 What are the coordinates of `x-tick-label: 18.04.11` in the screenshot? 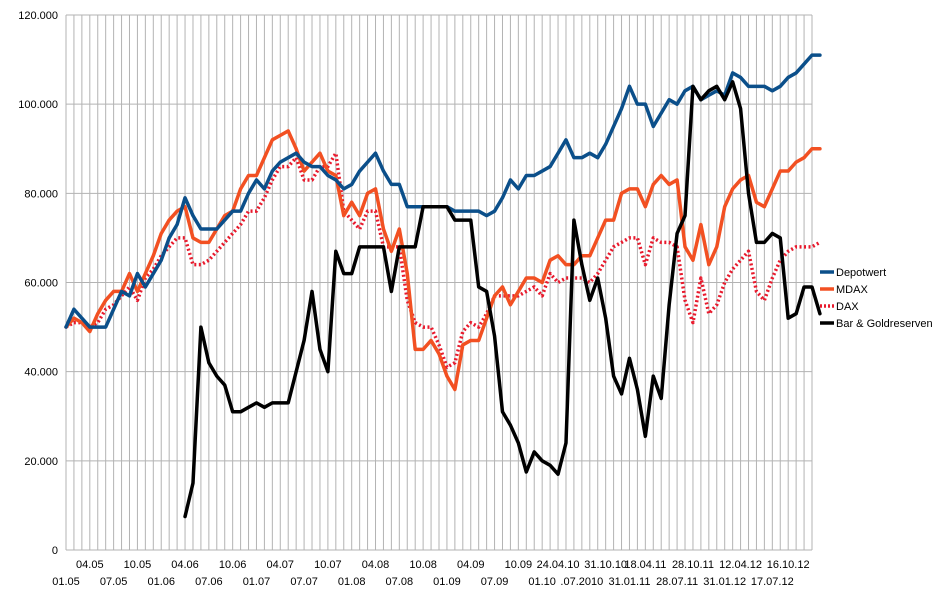 It's located at (645, 565).